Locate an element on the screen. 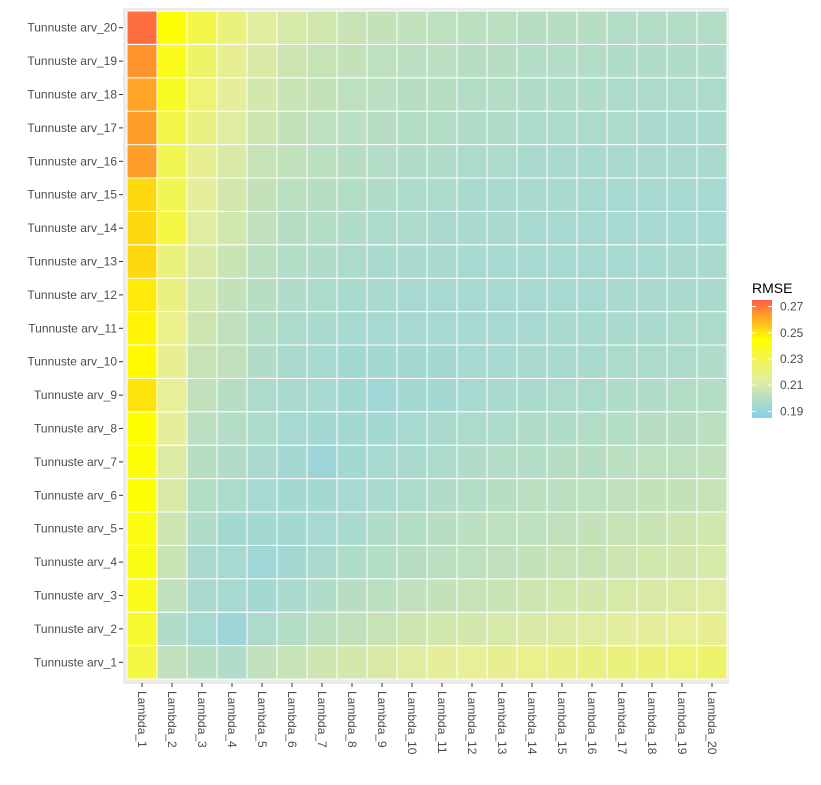 The width and height of the screenshot is (821, 785). x-tick-label: Lambda_11 is located at coordinates (442, 722).